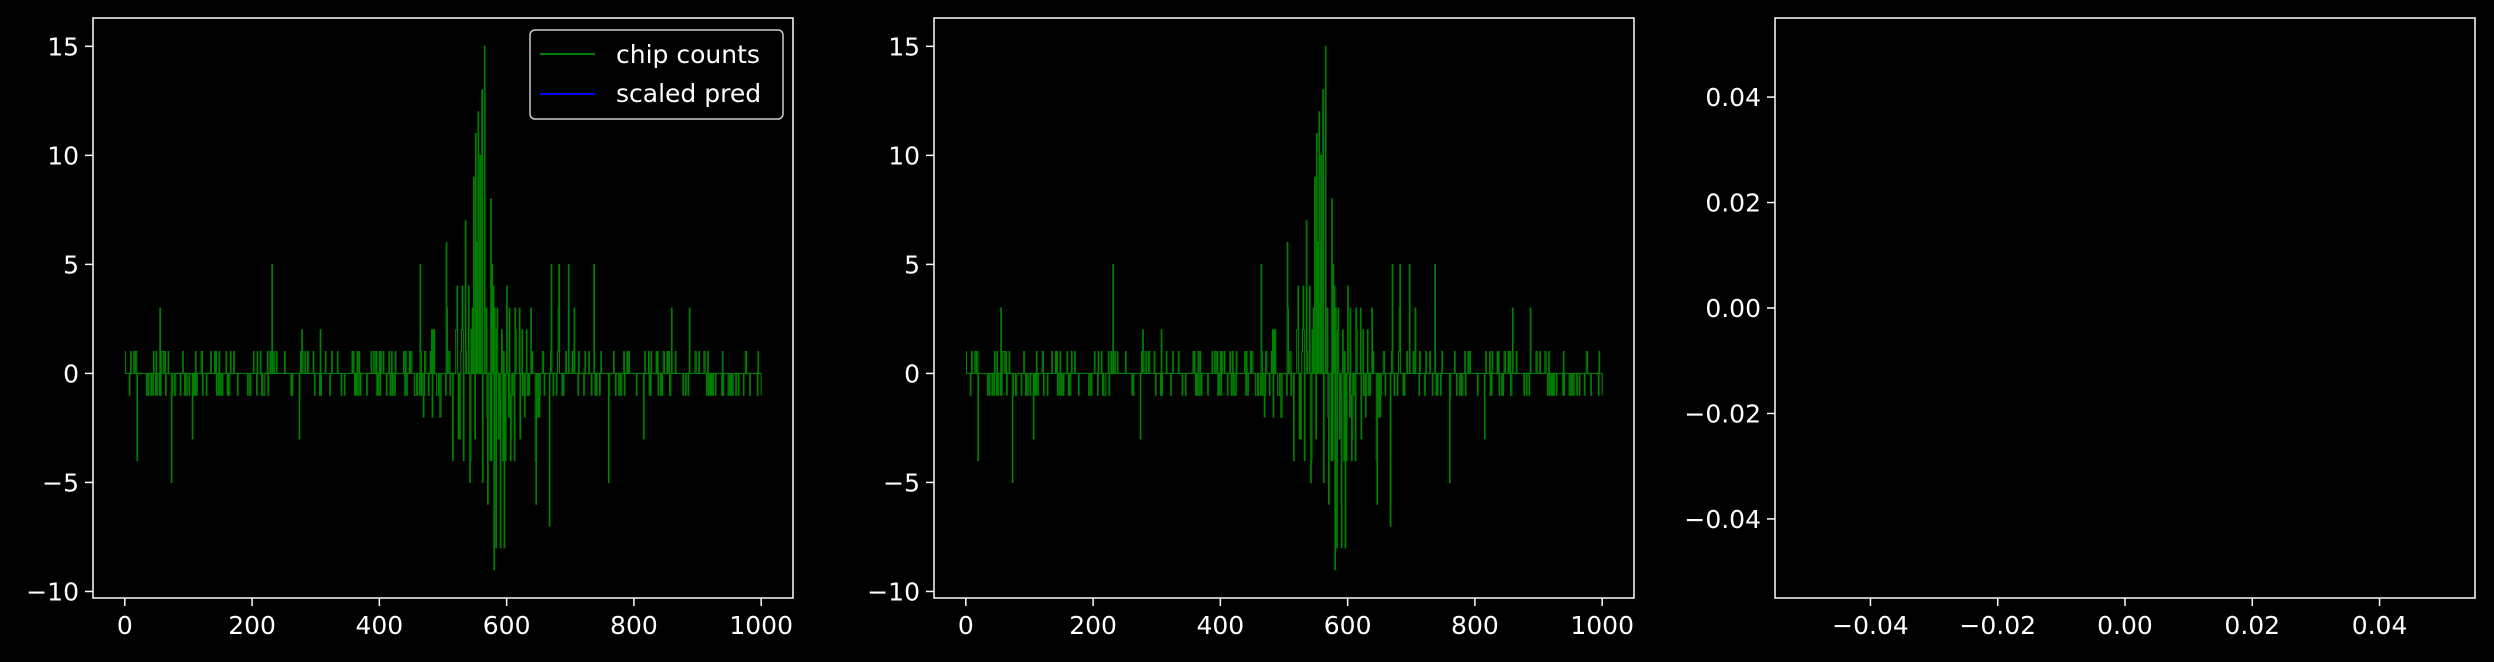 The width and height of the screenshot is (2494, 662). I want to click on y-tick-label: 0.02, so click(1733, 203).